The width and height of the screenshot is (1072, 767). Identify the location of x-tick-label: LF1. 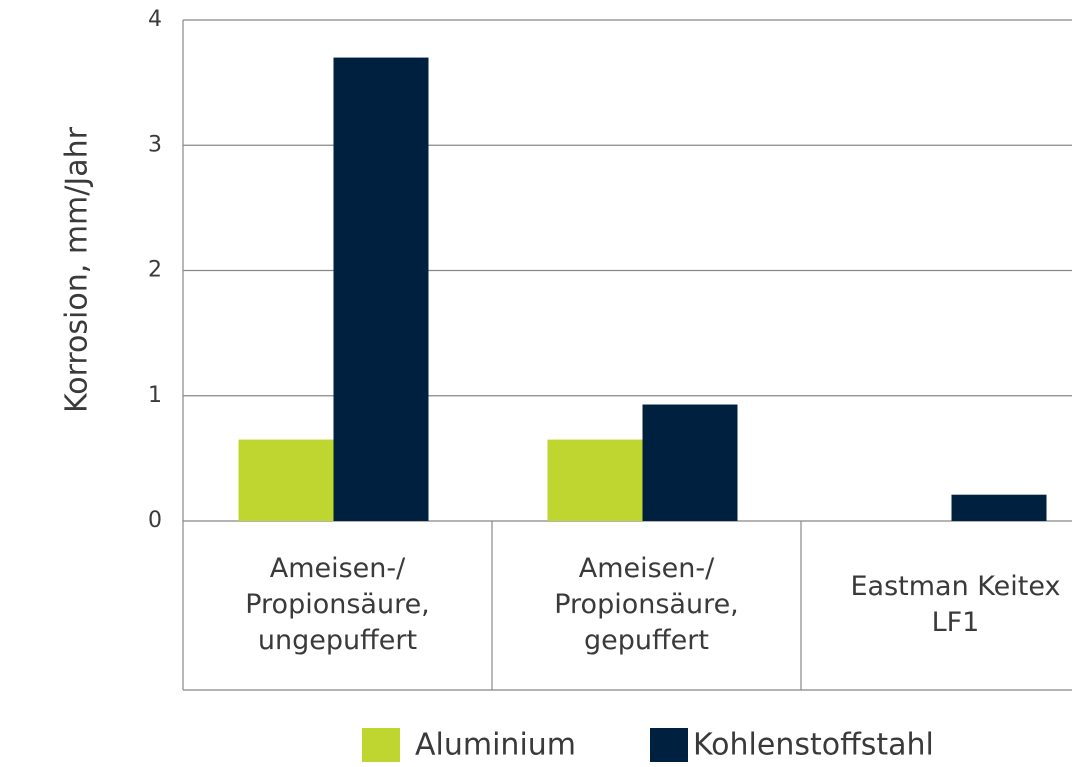
(956, 622).